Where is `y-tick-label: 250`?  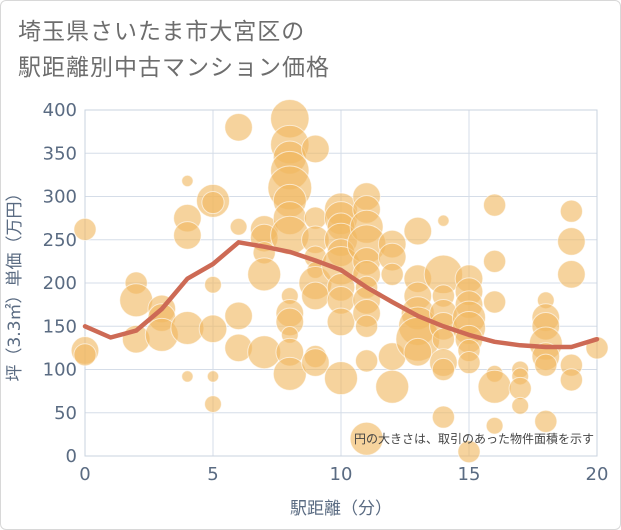
y-tick-label: 250 is located at coordinates (60, 240).